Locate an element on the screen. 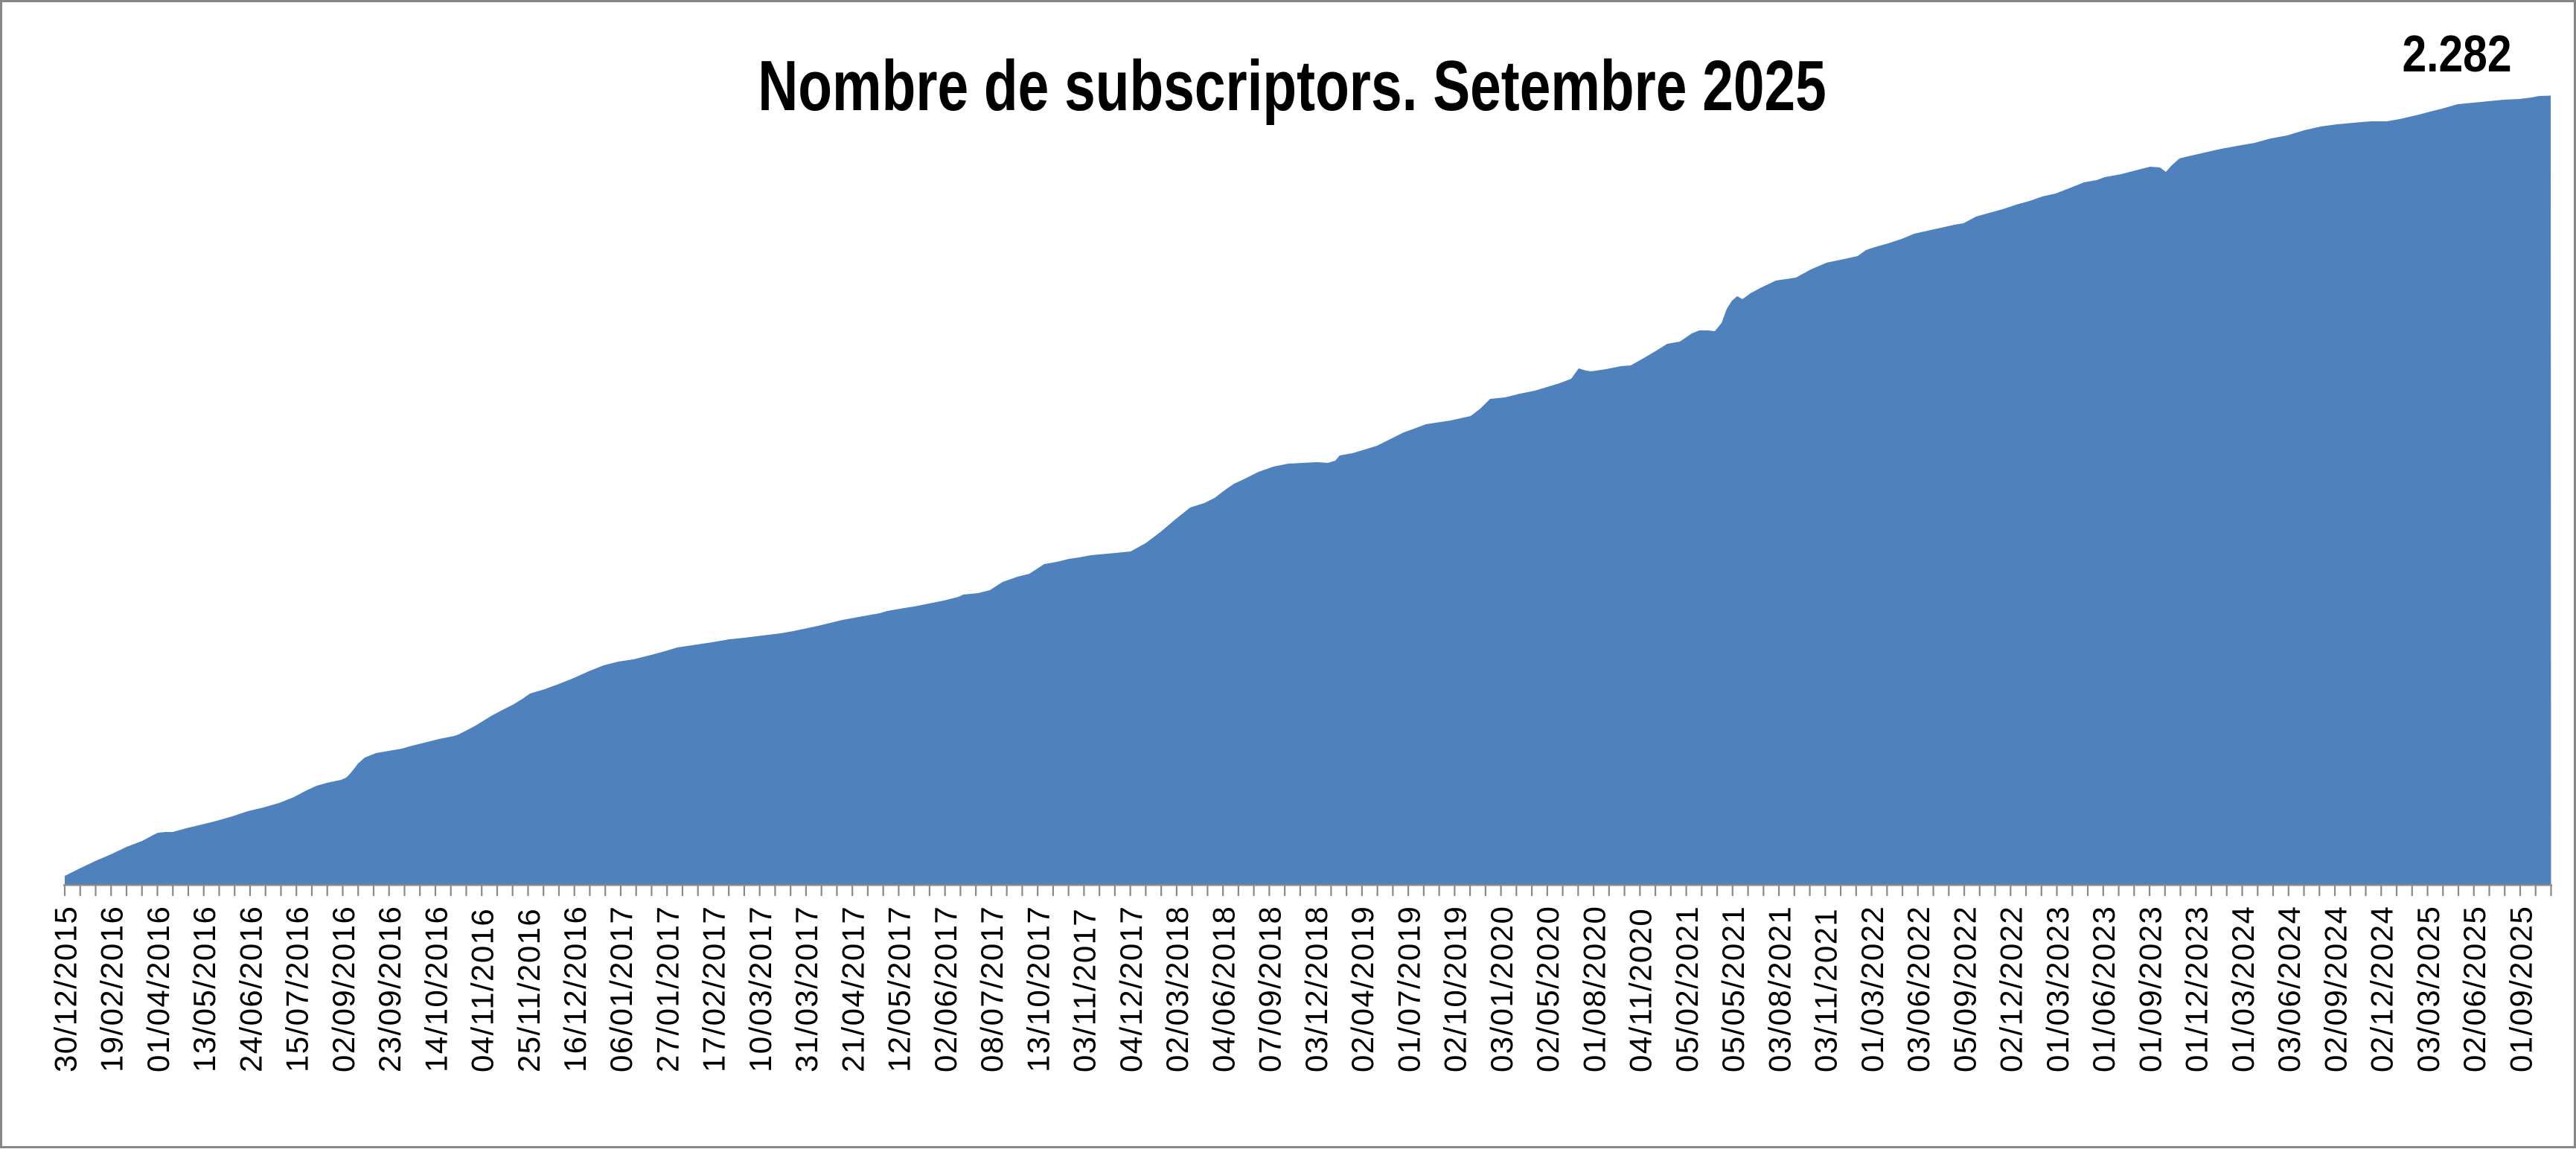  svg-text: 03/06/2024 is located at coordinates (2289, 989).